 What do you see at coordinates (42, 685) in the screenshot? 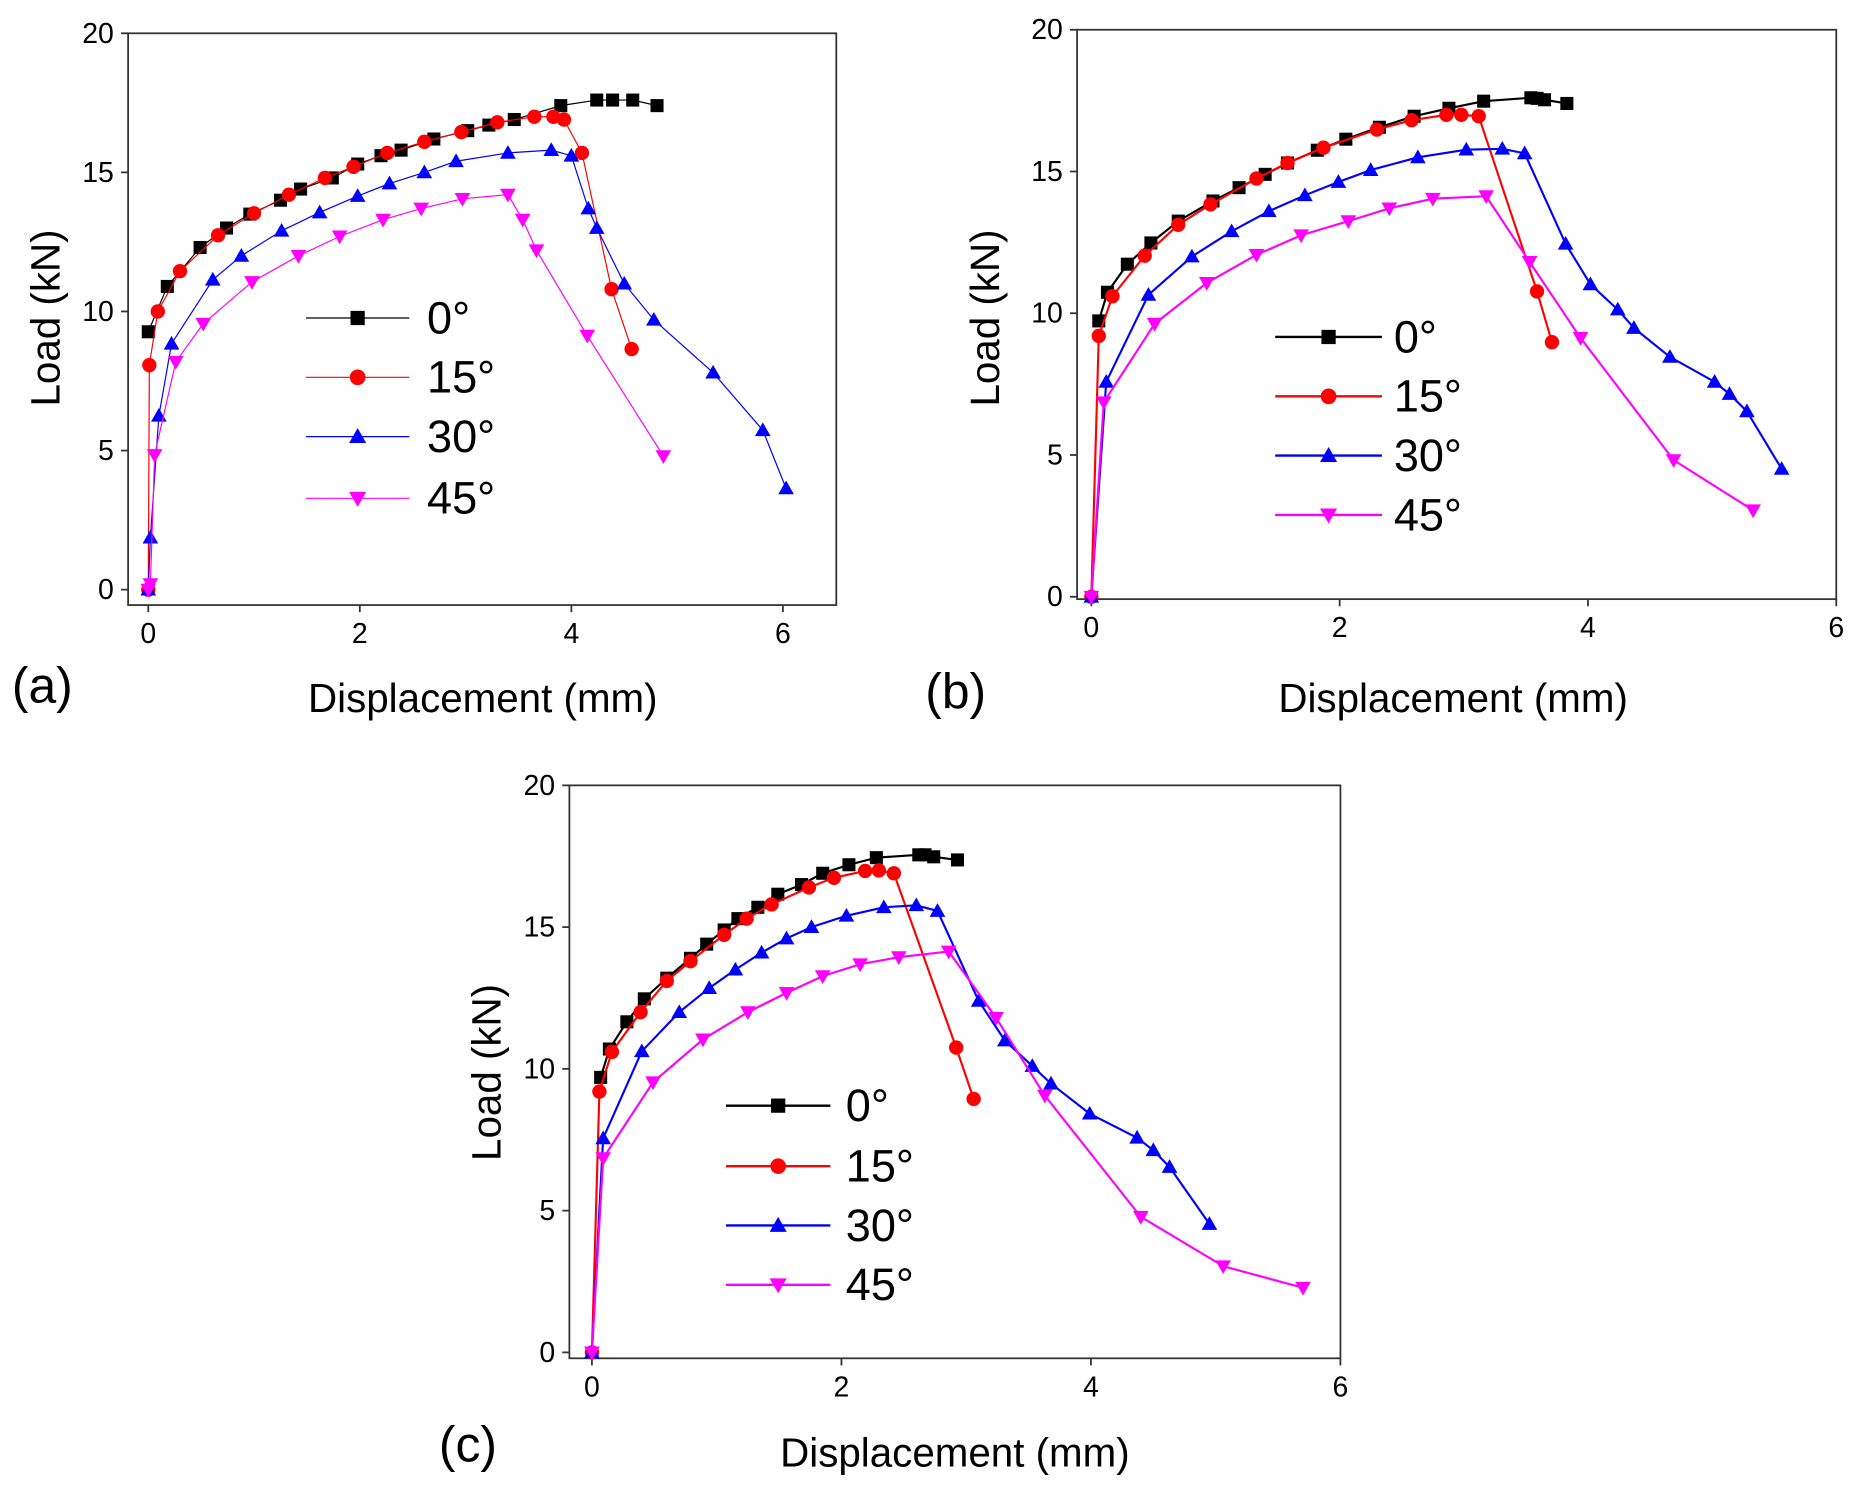
I see `panel-label: (a)` at bounding box center [42, 685].